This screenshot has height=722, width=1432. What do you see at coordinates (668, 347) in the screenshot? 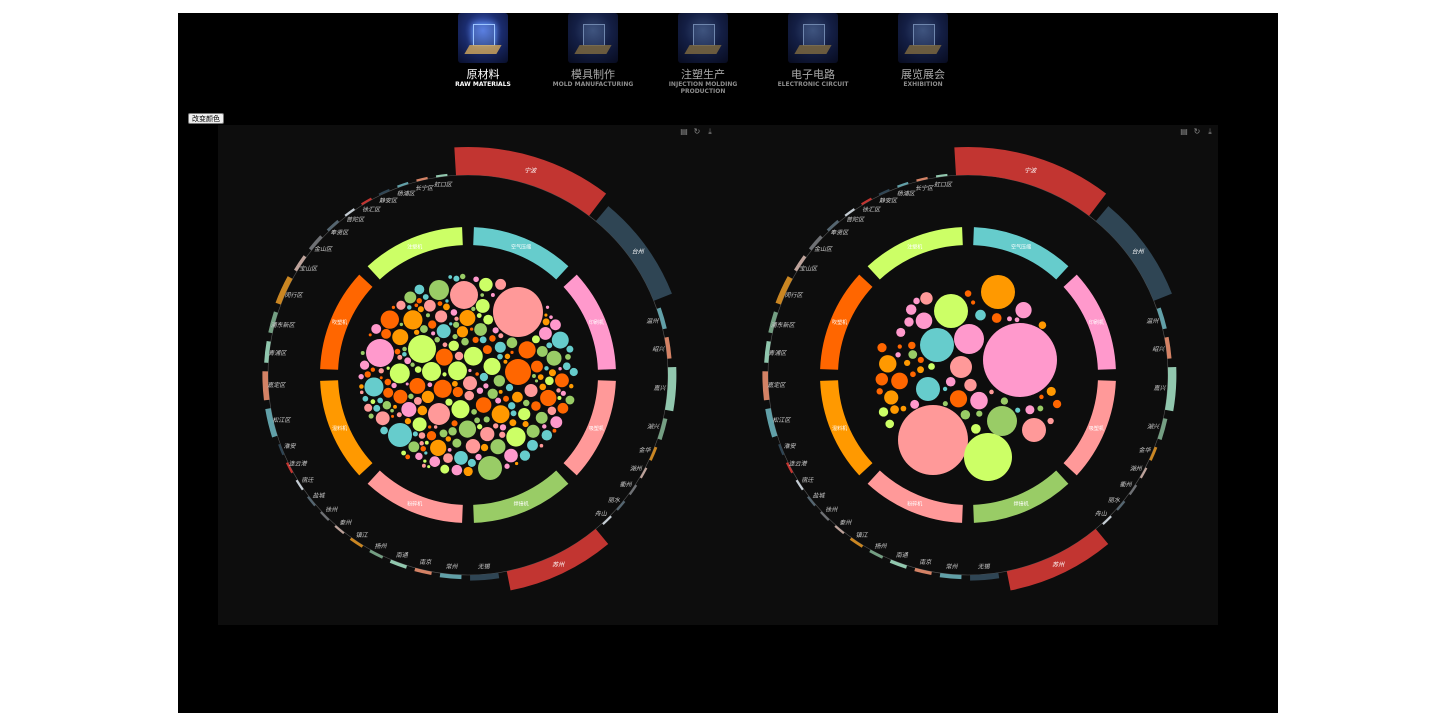
I see `outer-segment-绍兴` at bounding box center [668, 347].